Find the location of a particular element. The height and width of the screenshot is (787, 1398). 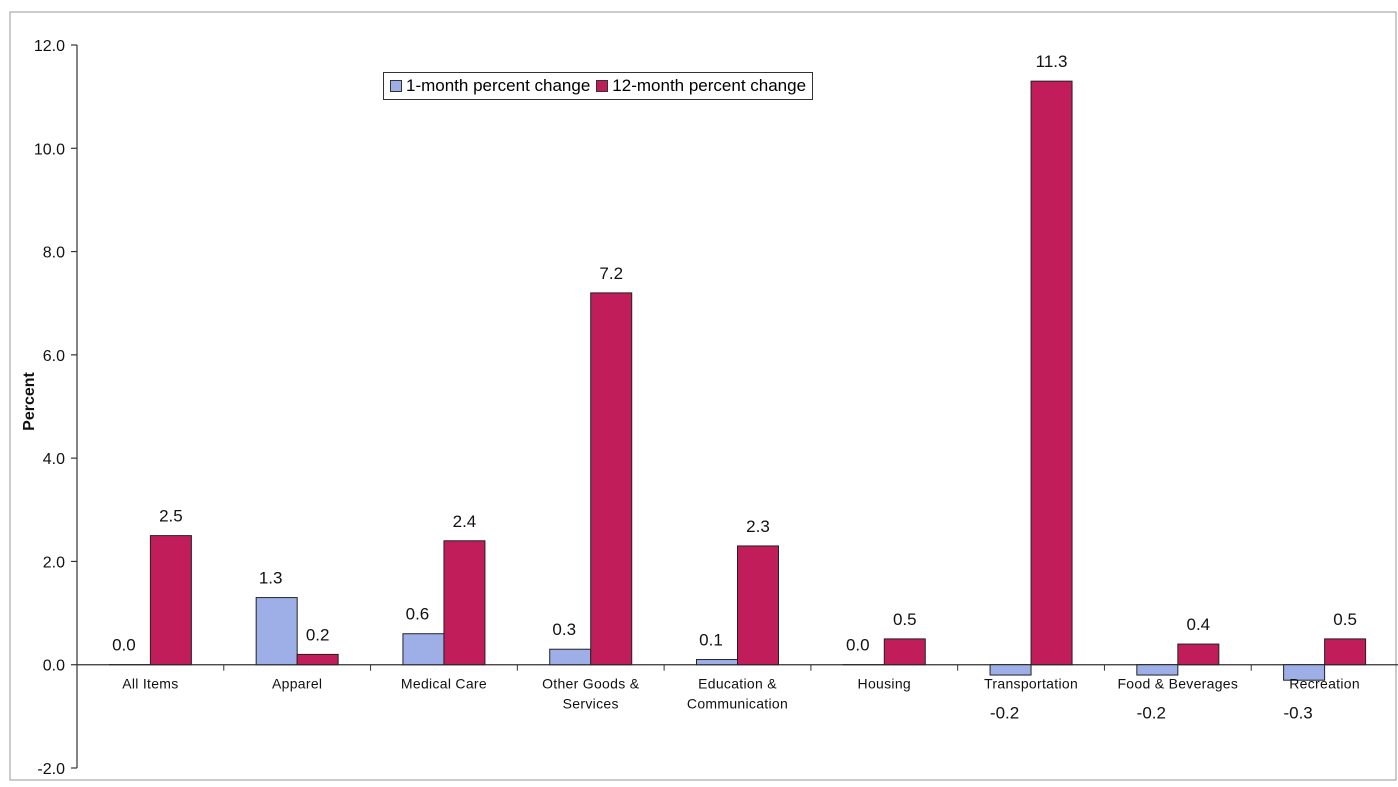

x-tick-label: Education & is located at coordinates (737, 684).